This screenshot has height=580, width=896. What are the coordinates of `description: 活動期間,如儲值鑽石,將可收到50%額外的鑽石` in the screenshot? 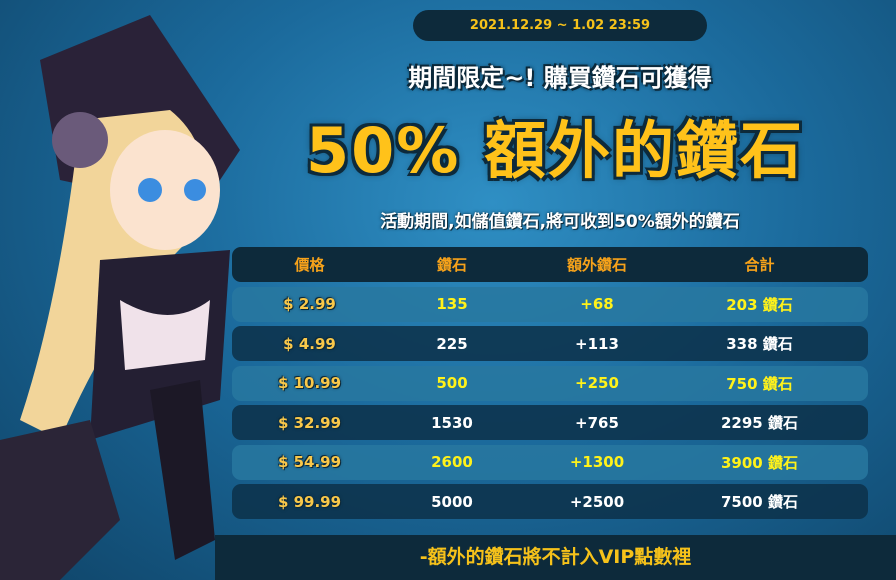 It's located at (560, 222).